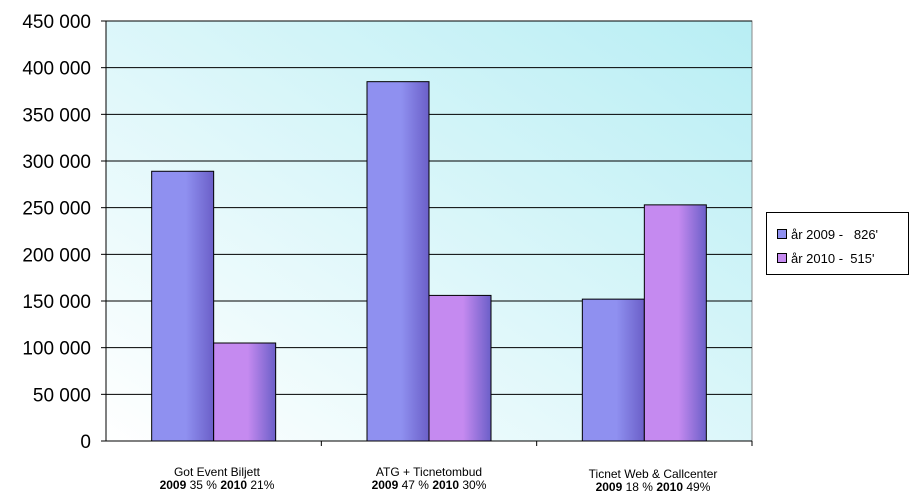 The width and height of the screenshot is (911, 499). I want to click on y-tick-label: 50 000, so click(62, 395).